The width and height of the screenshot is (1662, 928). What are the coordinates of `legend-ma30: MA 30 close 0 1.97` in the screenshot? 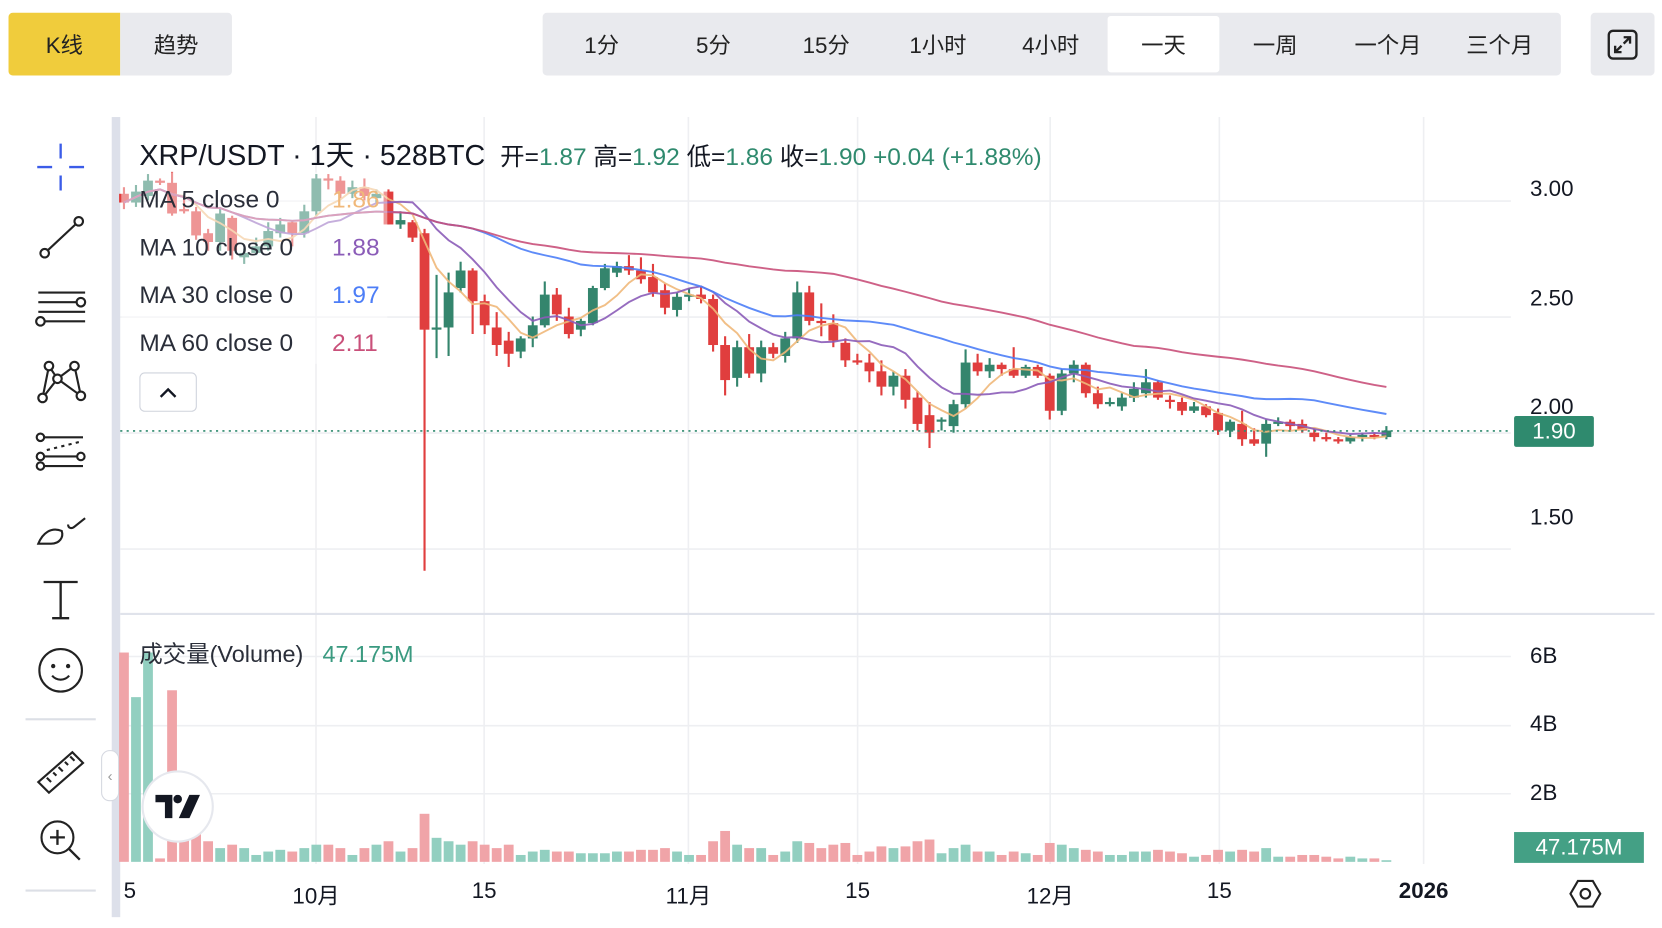 It's located at (259, 295).